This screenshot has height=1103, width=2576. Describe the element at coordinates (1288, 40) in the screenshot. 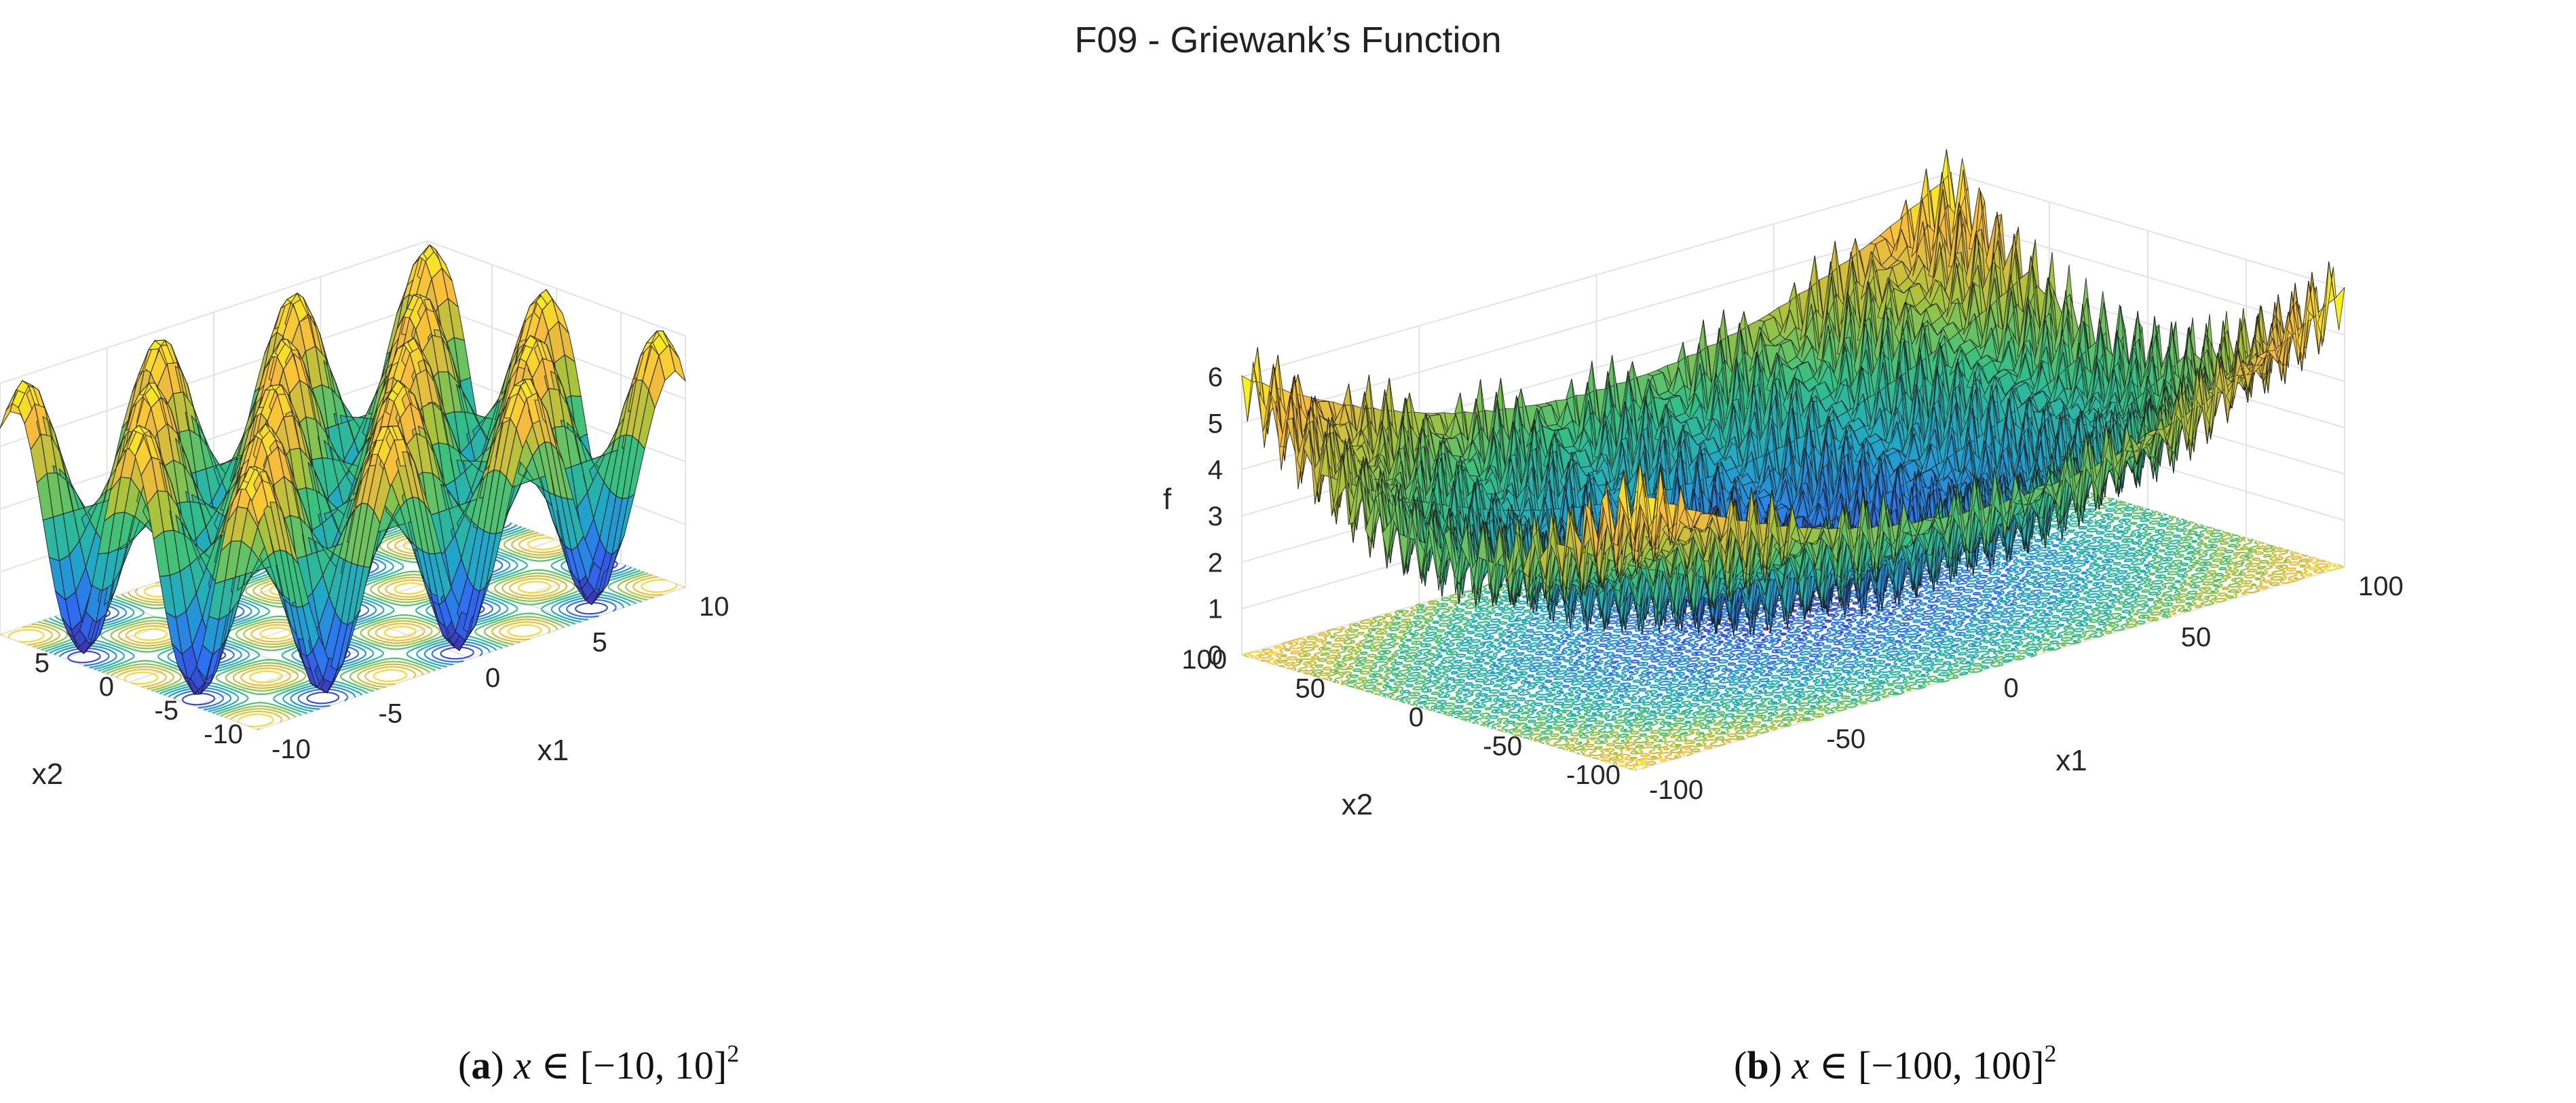

I see `figure-title: F09 - Griewank’s Function` at that location.